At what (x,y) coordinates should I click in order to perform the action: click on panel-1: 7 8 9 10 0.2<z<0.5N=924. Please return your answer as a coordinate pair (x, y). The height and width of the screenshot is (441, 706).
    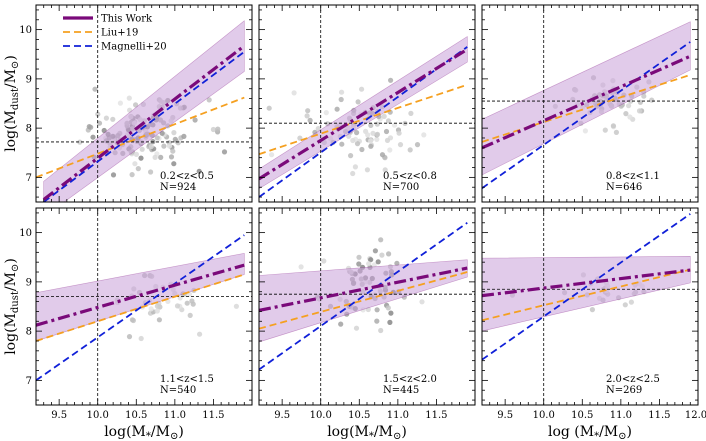
    Looking at the image, I should click on (136, 103).